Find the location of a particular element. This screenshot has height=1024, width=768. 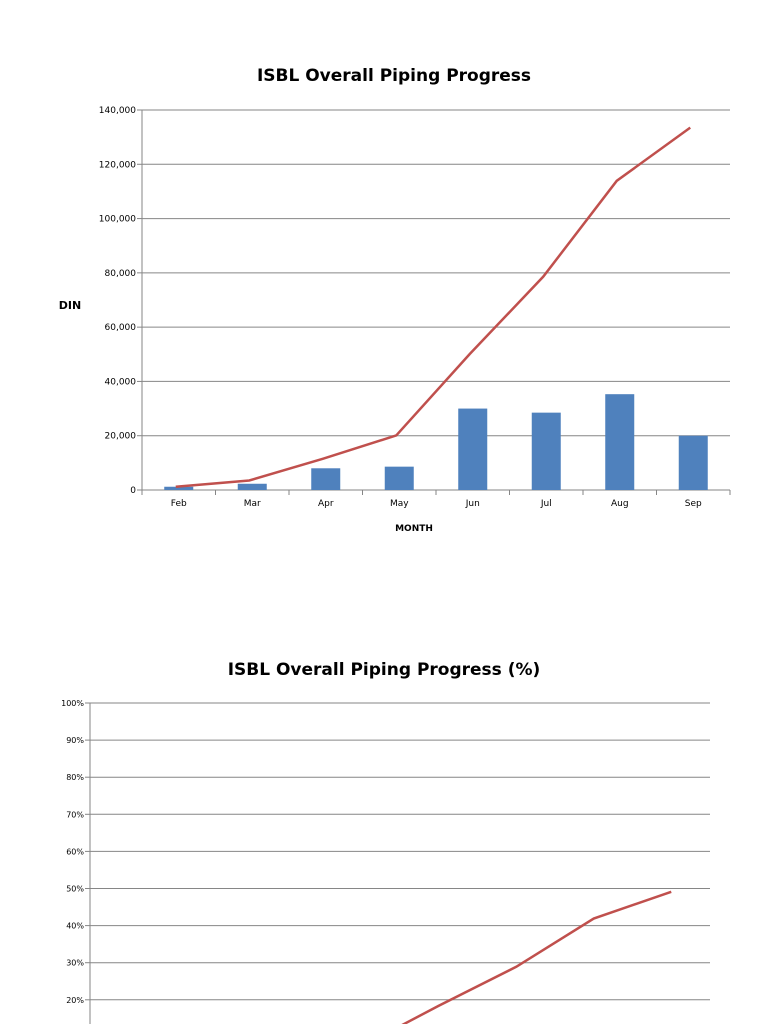

bar-aug is located at coordinates (620, 442).